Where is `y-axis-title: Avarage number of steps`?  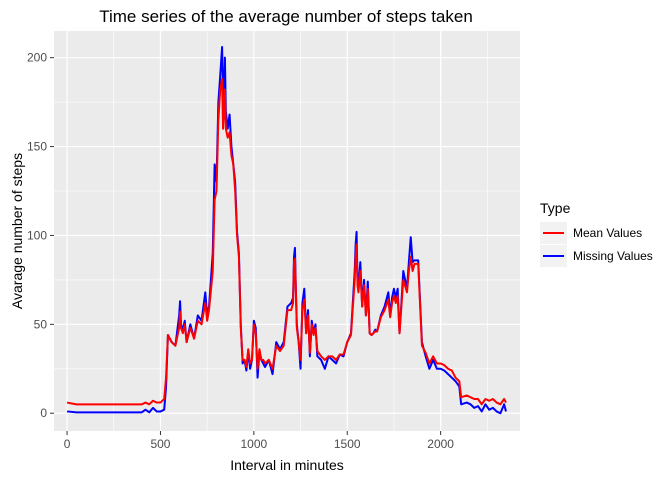
y-axis-title: Avarage number of steps is located at coordinates (17, 231).